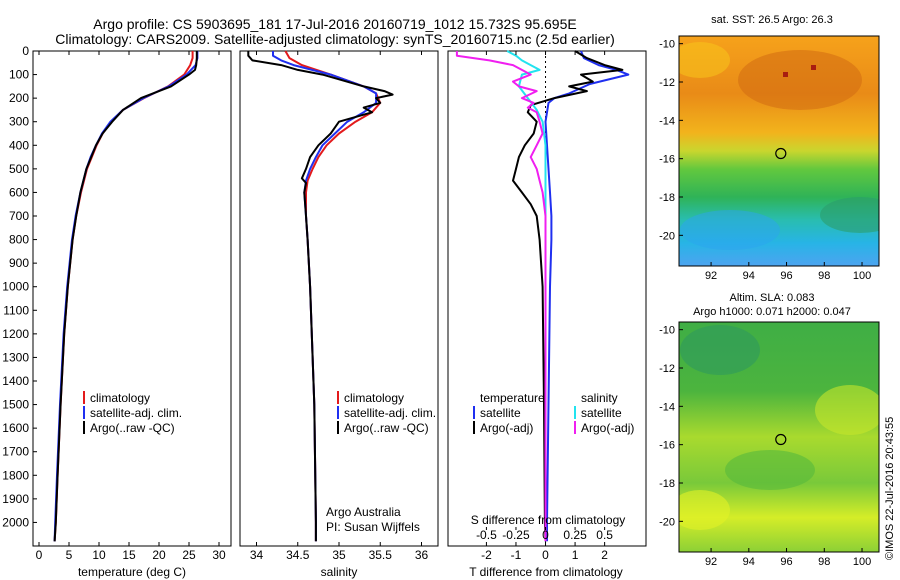 Image resolution: width=900 pixels, height=580 pixels. What do you see at coordinates (704, 60) in the screenshot?
I see `sst-yellow-patch` at bounding box center [704, 60].